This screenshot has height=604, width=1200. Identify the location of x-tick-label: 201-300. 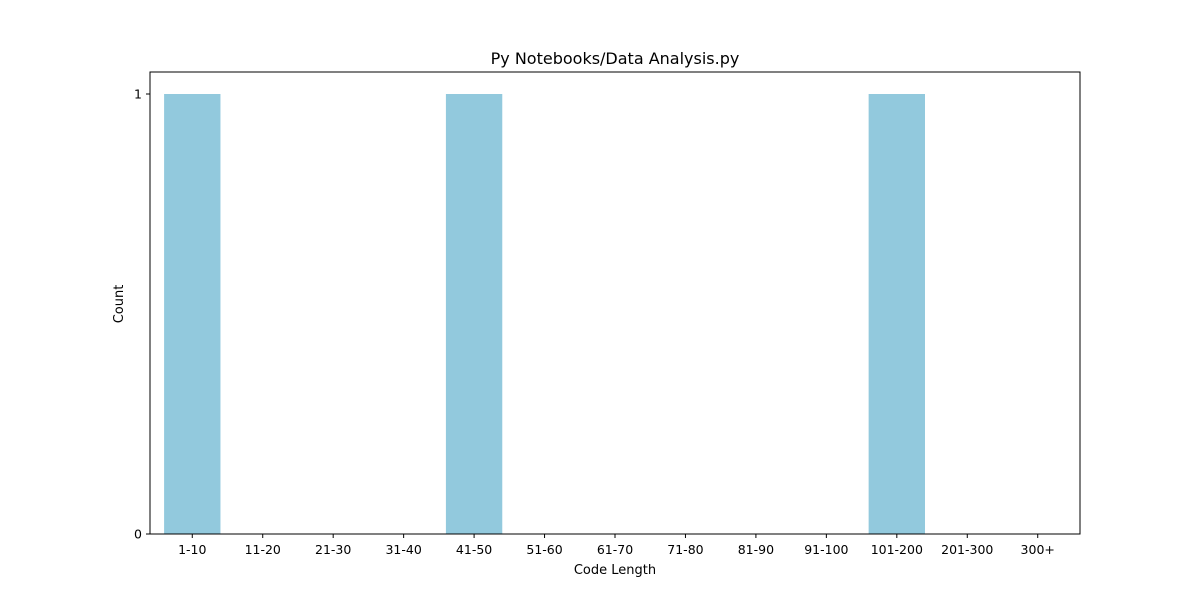
(967, 549).